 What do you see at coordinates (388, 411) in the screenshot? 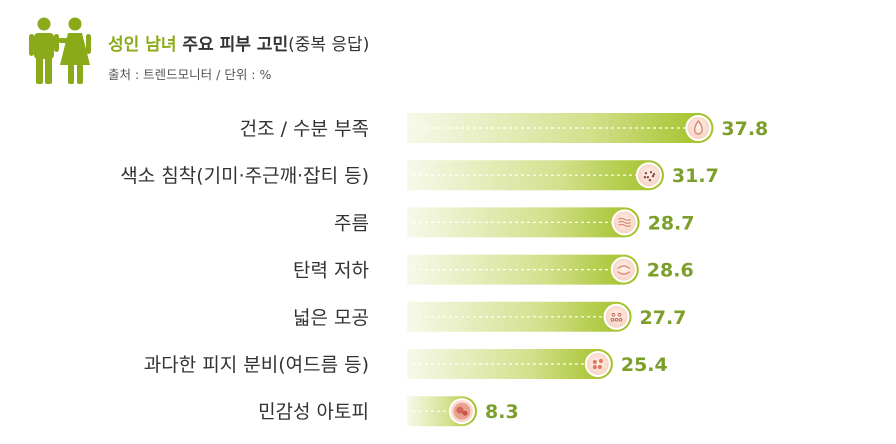
I see `bar-row: 민감성 아토피 8.3` at bounding box center [388, 411].